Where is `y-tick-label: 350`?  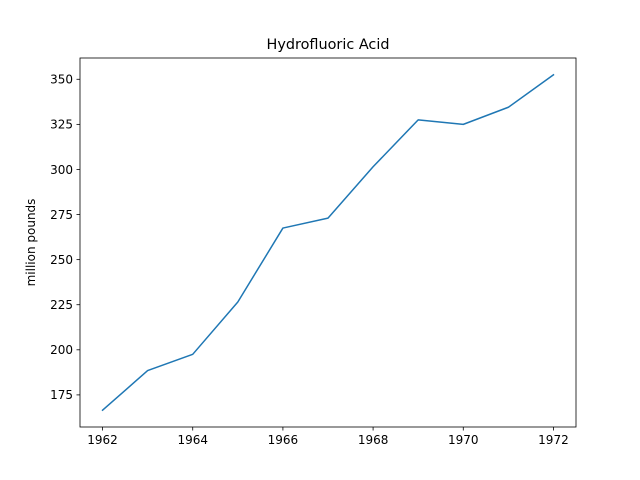 y-tick-label: 350 is located at coordinates (61, 80).